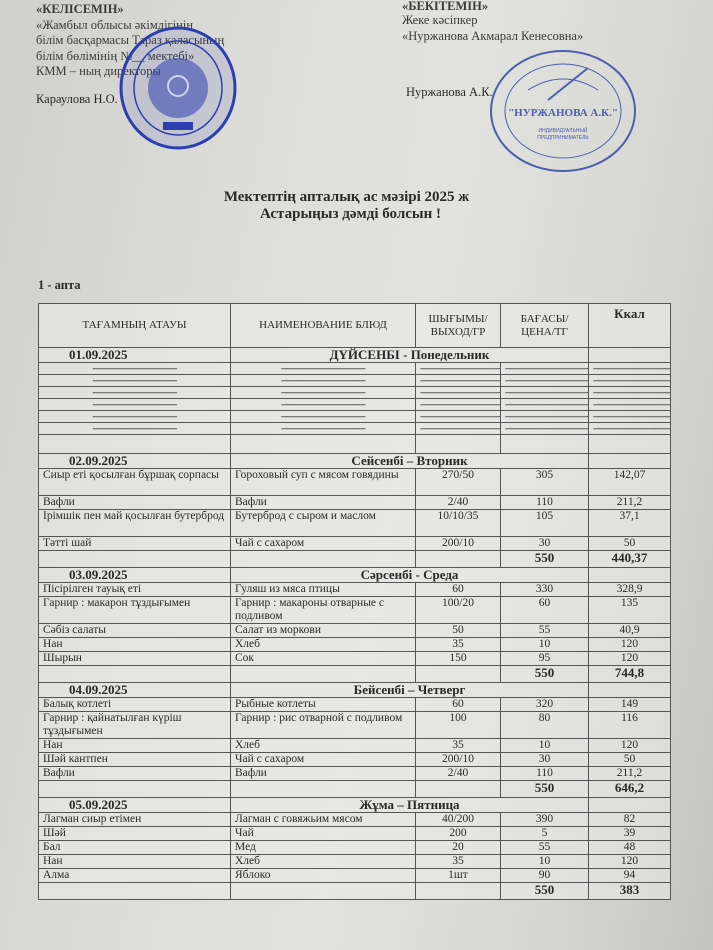 The width and height of the screenshot is (713, 950). I want to click on svg-text: ИНДИВИДУАЛЬНЫЙ, so click(562, 130).